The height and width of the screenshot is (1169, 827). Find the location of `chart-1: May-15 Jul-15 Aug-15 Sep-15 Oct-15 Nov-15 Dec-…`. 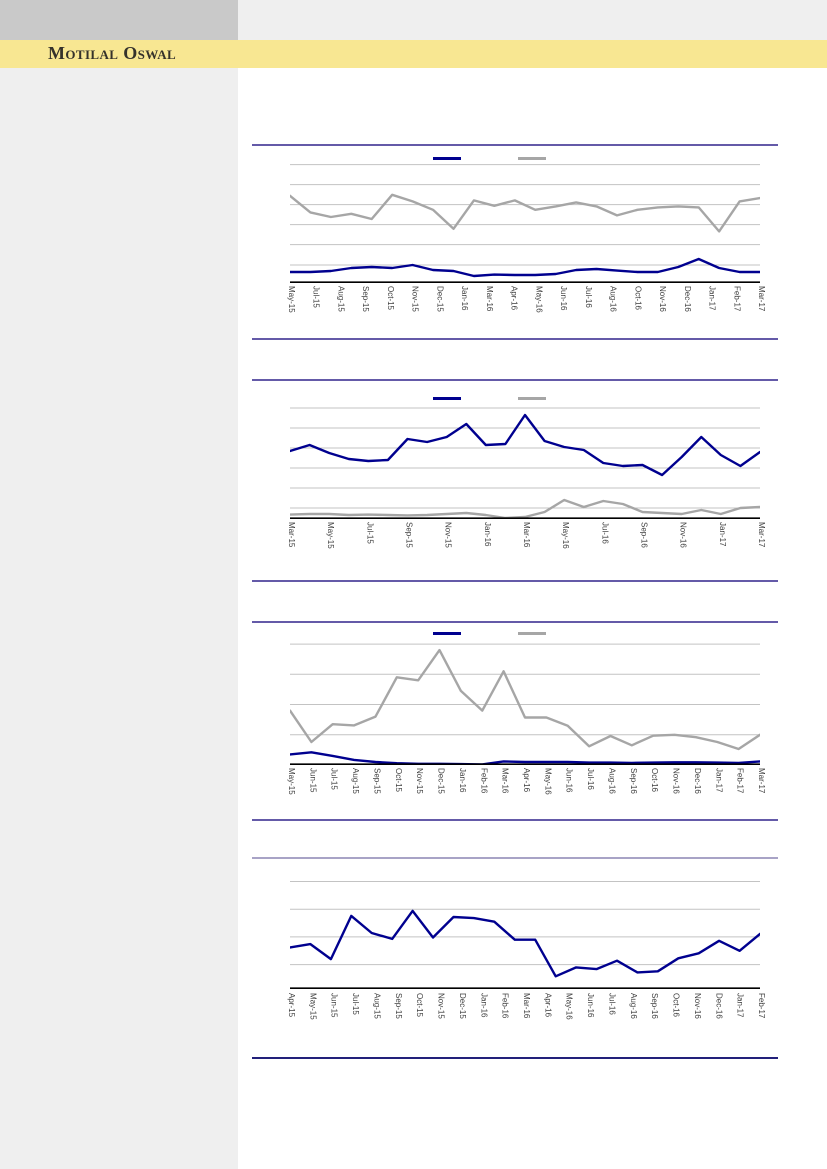

chart-1: May-15 Jul-15 Aug-15 Sep-15 Oct-15 Nov-15 Dec-… is located at coordinates (515, 242).